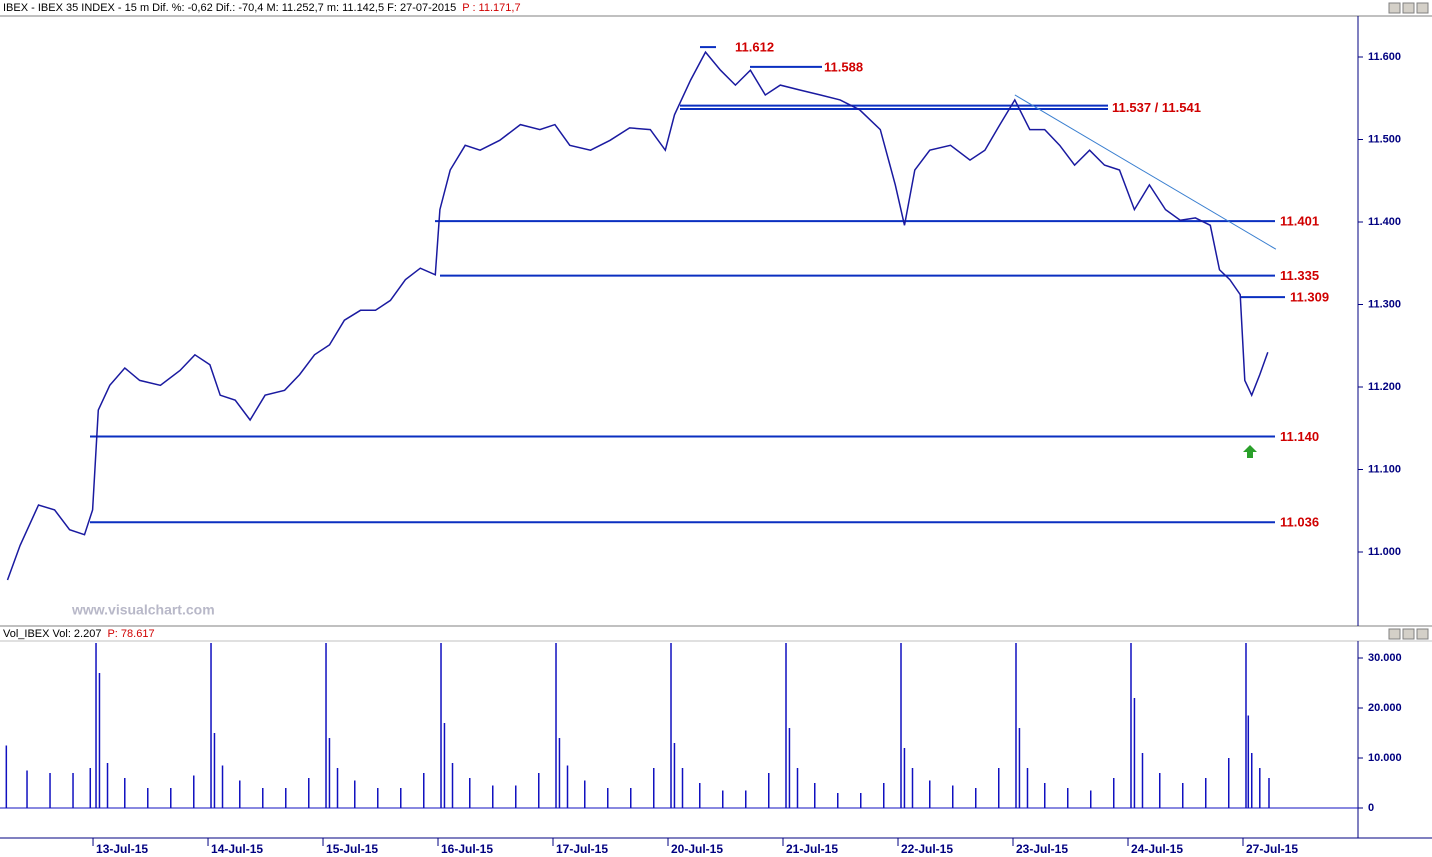  I want to click on y-tick-label: 11.100, so click(1384, 469).